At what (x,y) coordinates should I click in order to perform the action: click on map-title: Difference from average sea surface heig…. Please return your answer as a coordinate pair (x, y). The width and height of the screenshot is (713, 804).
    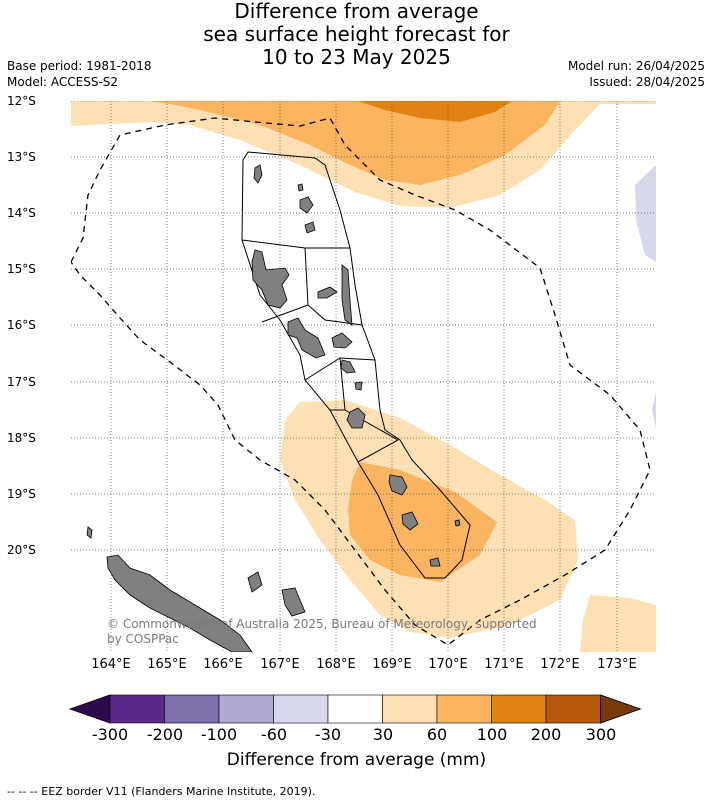
    Looking at the image, I should click on (356, 34).